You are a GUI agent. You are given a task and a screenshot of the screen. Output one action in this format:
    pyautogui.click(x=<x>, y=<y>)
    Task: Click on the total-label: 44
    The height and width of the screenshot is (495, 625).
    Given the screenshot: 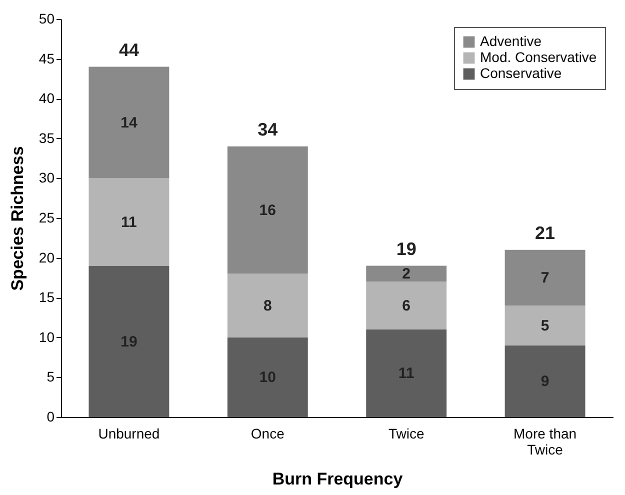 What is the action you would take?
    pyautogui.click(x=128, y=50)
    